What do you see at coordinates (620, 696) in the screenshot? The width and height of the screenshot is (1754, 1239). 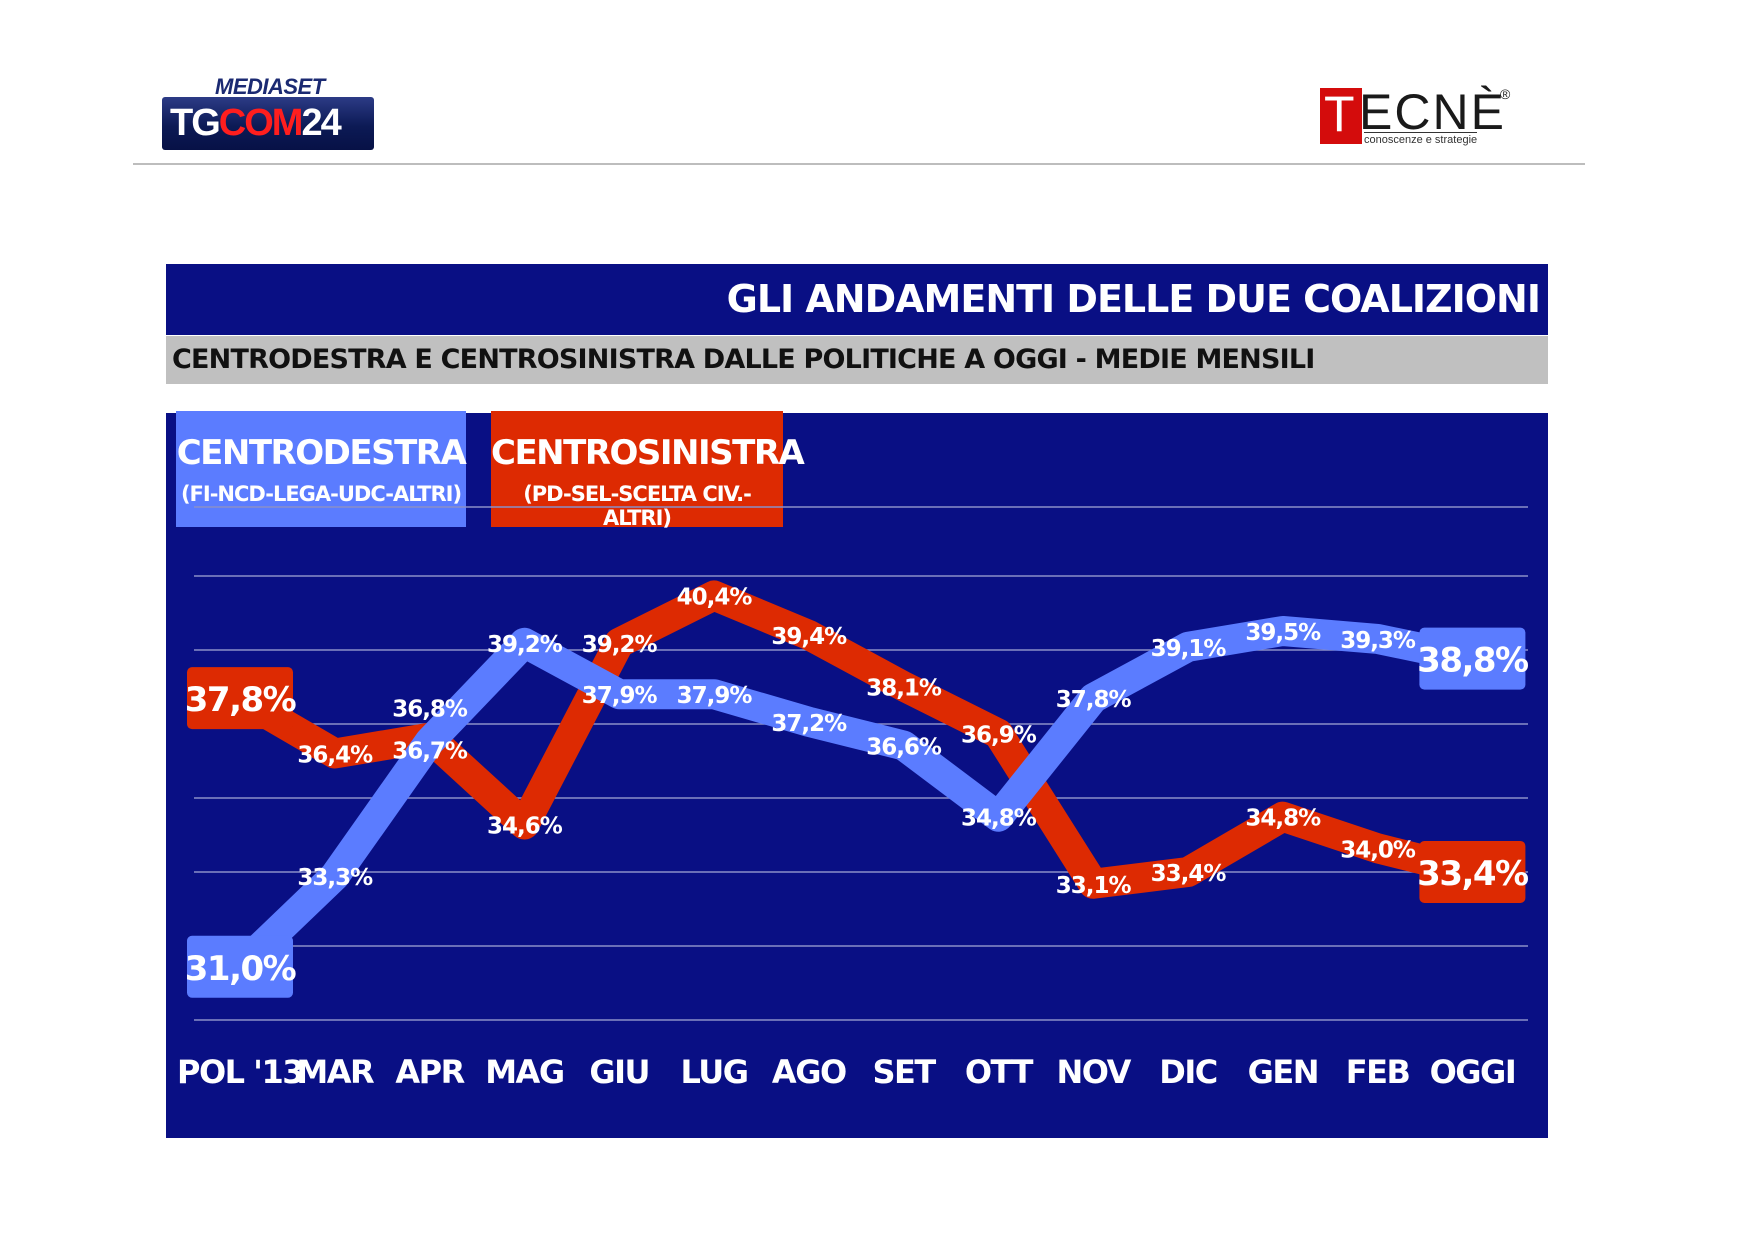 I see `value-label-centrodestra-4: 37,9%` at bounding box center [620, 696].